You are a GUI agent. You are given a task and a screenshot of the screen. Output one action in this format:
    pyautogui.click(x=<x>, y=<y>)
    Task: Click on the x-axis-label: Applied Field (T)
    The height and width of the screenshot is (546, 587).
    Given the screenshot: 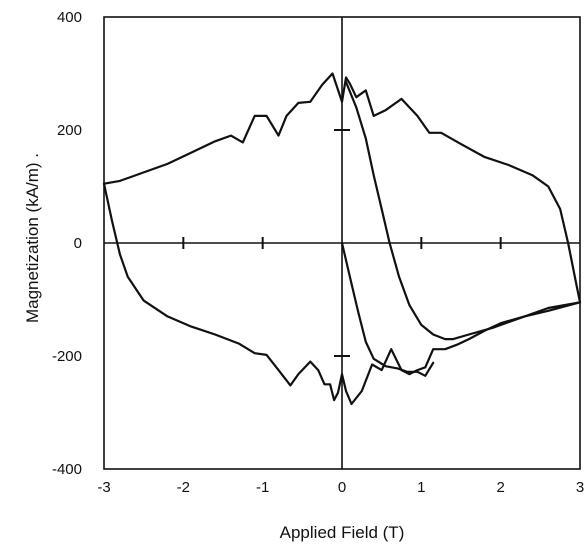 What is the action you would take?
    pyautogui.click(x=342, y=532)
    